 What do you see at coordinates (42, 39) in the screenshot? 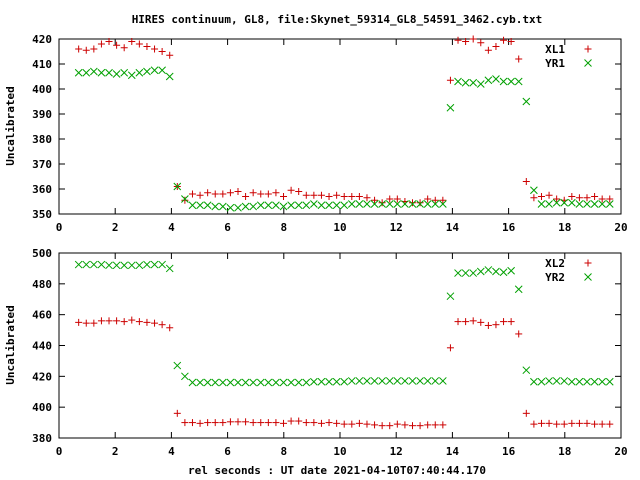
I see `top-y-tick-label: 420` at bounding box center [42, 39].